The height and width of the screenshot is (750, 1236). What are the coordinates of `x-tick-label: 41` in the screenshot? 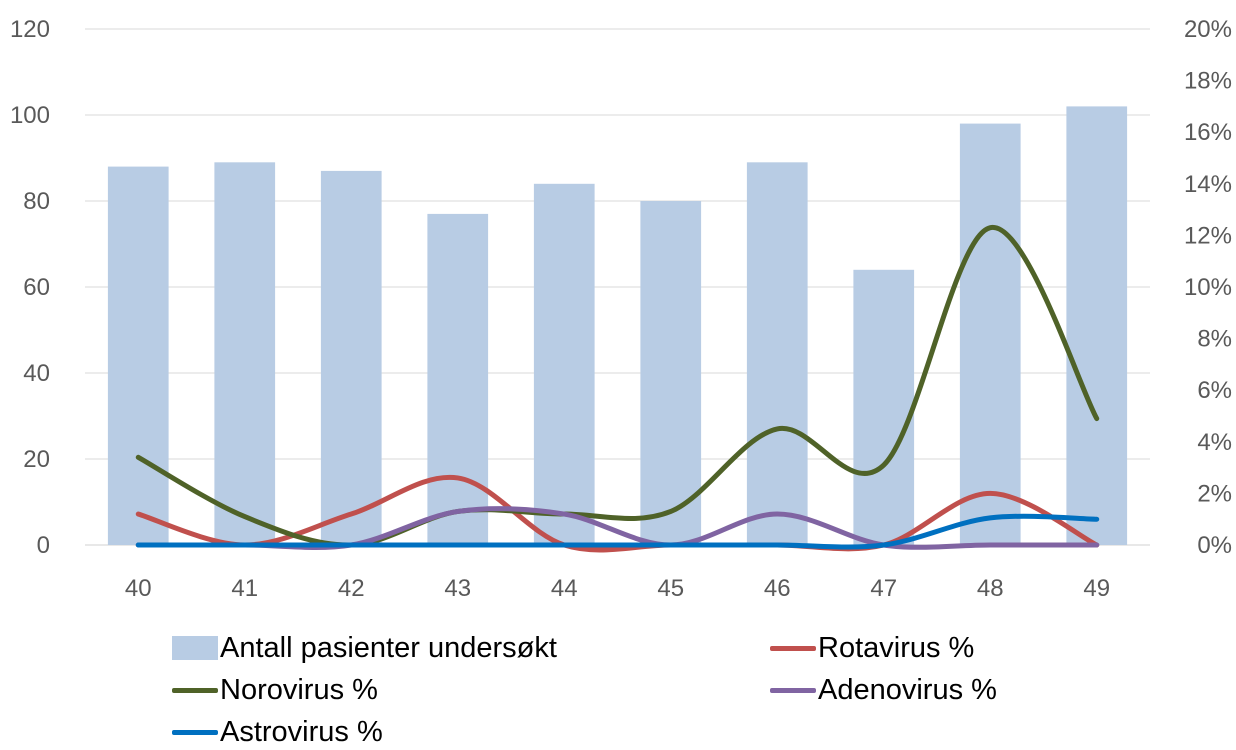 It's located at (244, 587).